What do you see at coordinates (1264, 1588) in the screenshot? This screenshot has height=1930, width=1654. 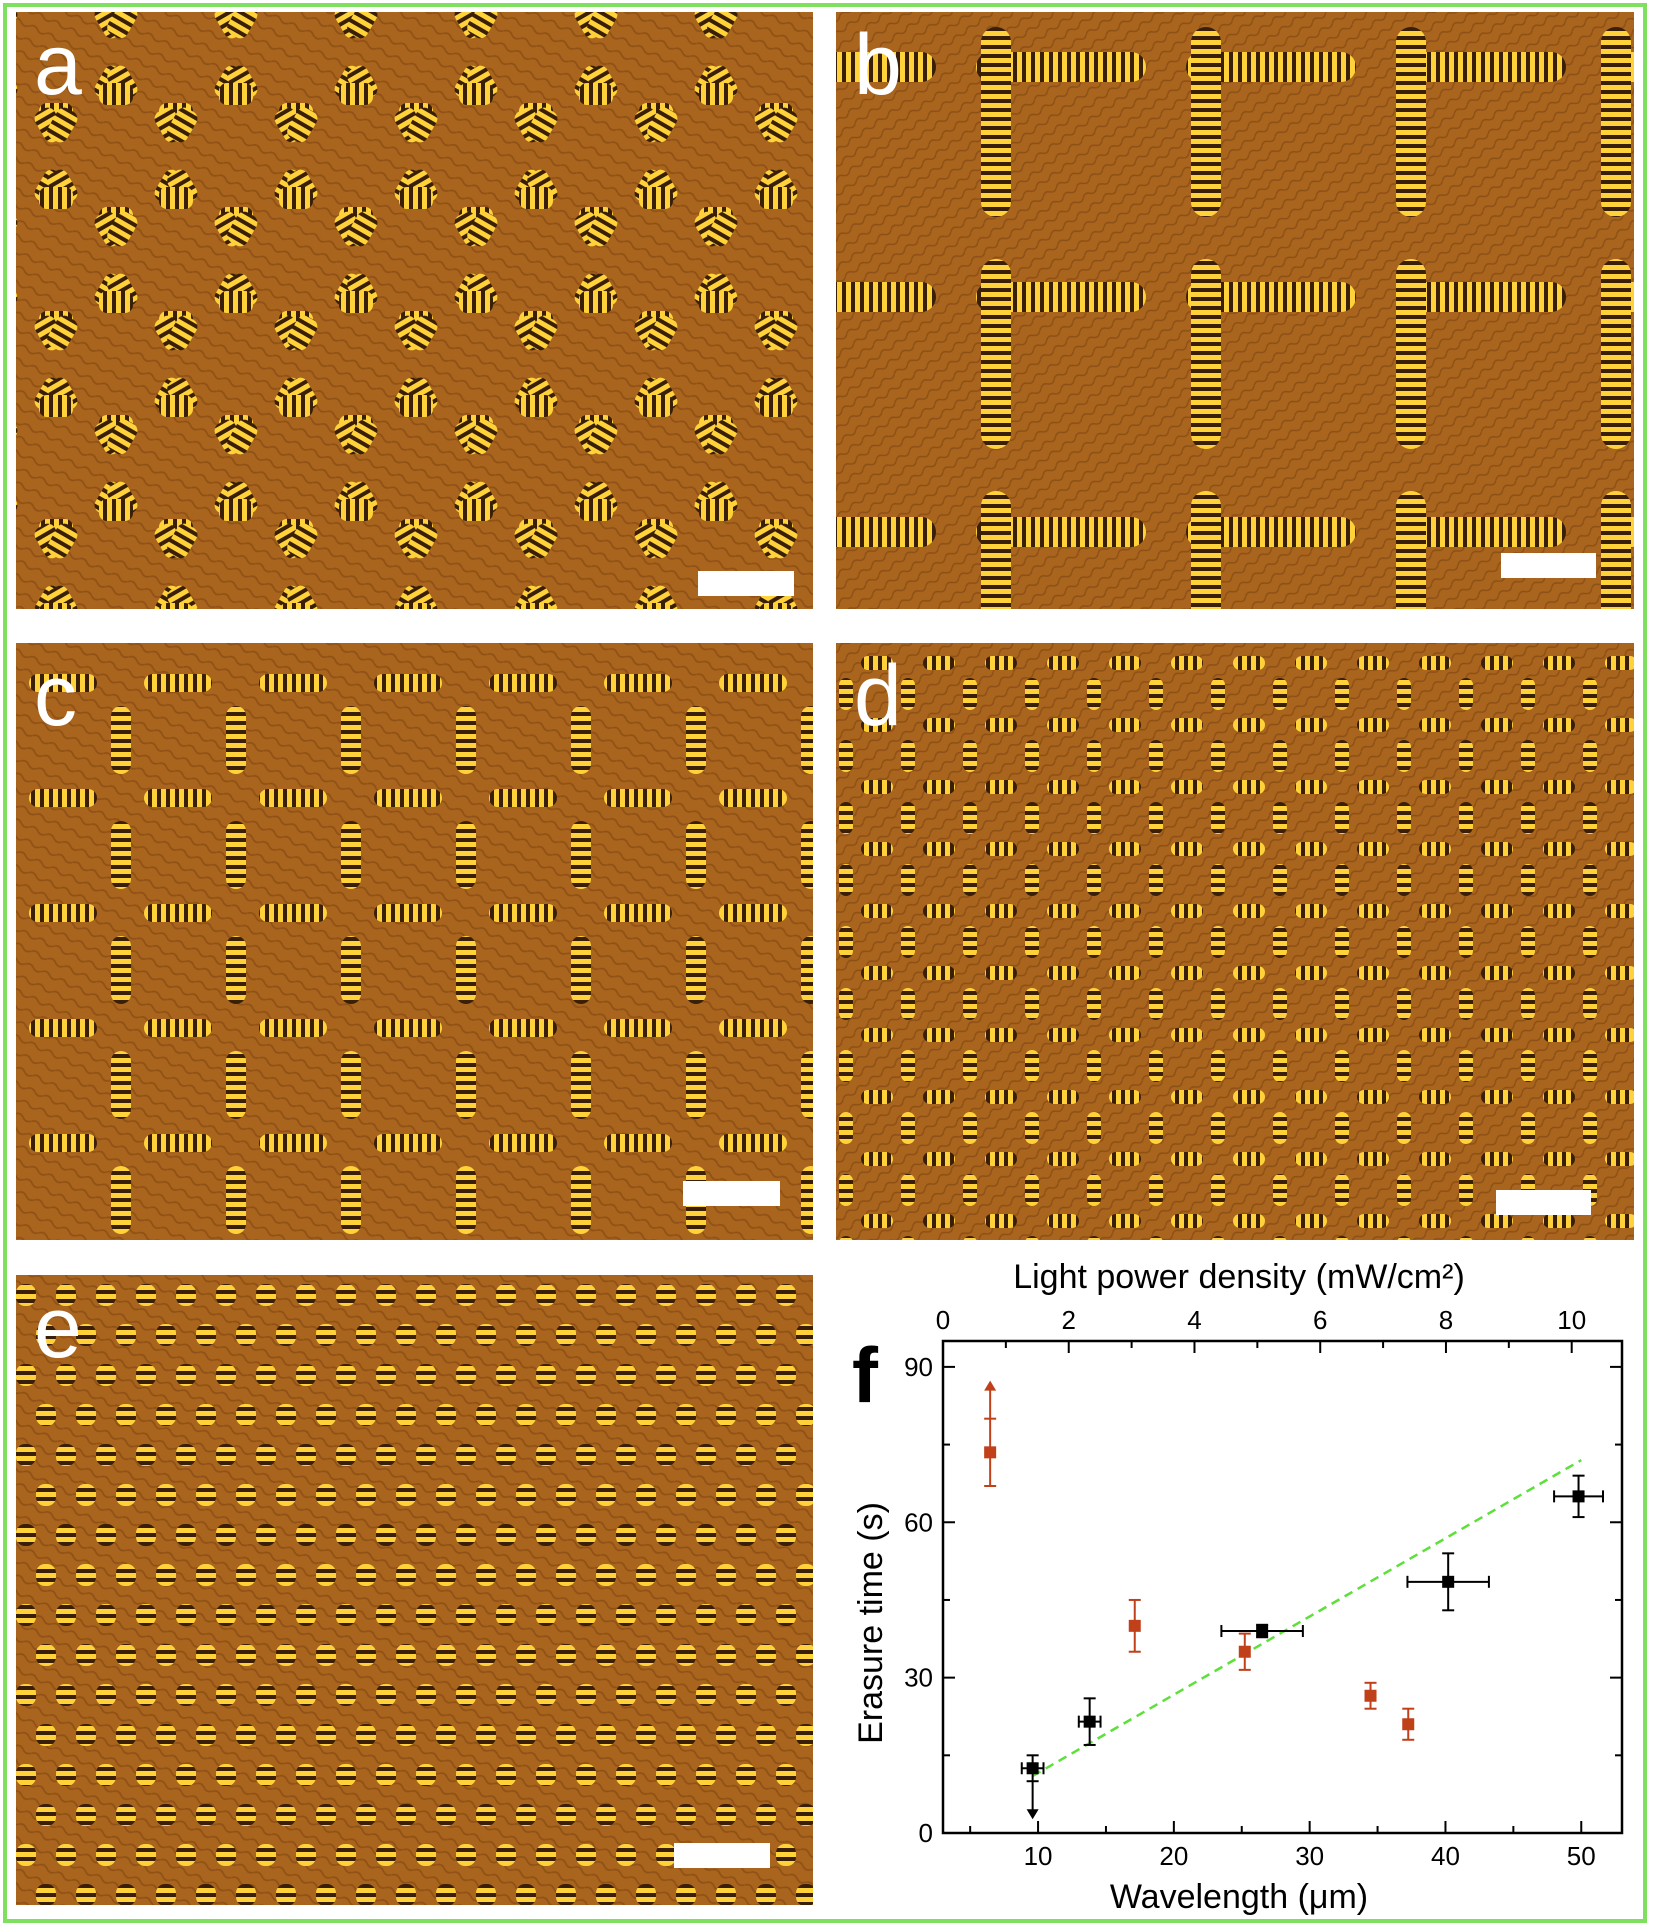 I see `axes-layer: 10 20 30 40 50 0 2 4 6 8 10 0 30 60 90` at bounding box center [1264, 1588].